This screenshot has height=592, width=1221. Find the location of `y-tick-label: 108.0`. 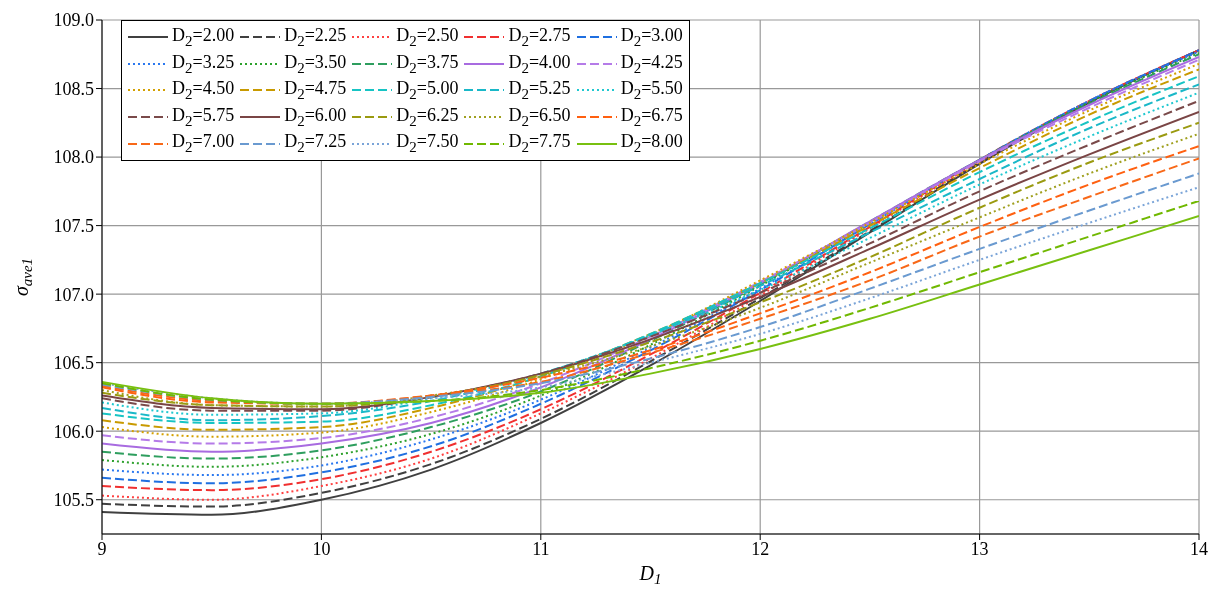

y-tick-label: 108.0 is located at coordinates (73, 157).